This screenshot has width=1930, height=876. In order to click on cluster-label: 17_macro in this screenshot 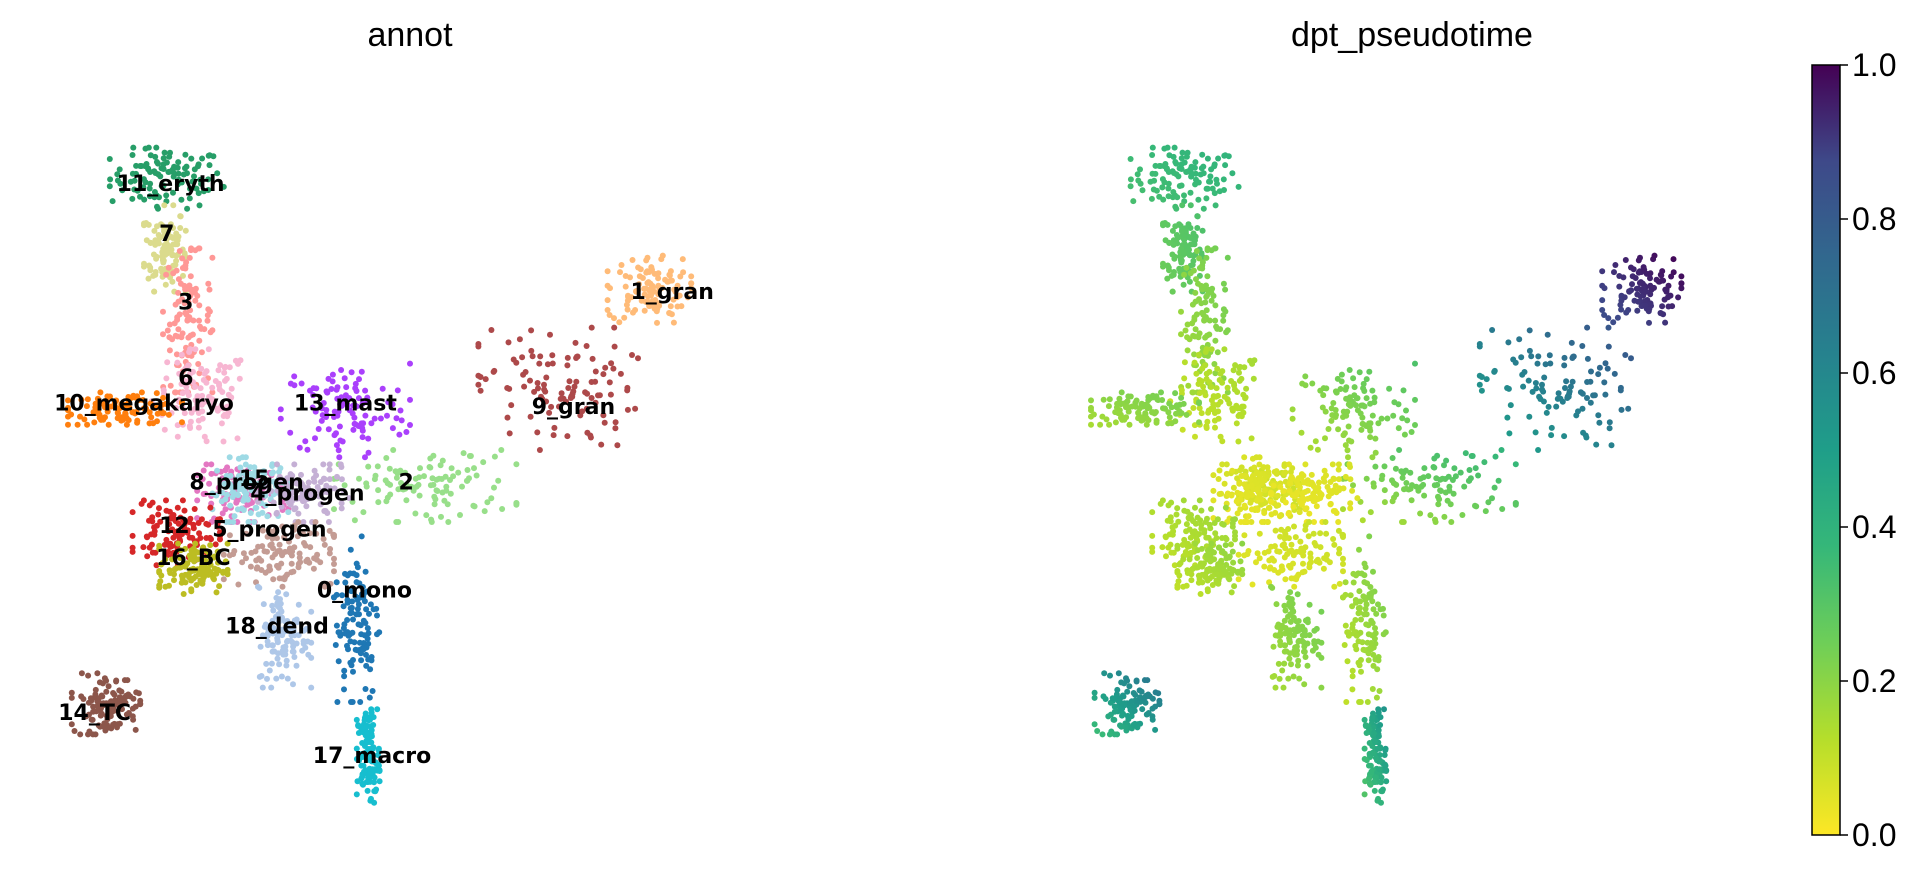, I will do `click(372, 756)`.